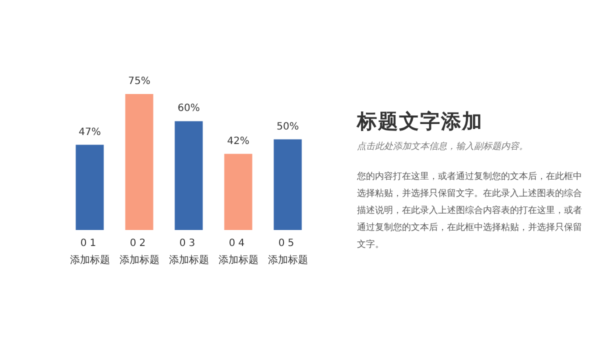  Describe the element at coordinates (90, 252) in the screenshot. I see `x-tick-label: 01 添加标题` at that location.